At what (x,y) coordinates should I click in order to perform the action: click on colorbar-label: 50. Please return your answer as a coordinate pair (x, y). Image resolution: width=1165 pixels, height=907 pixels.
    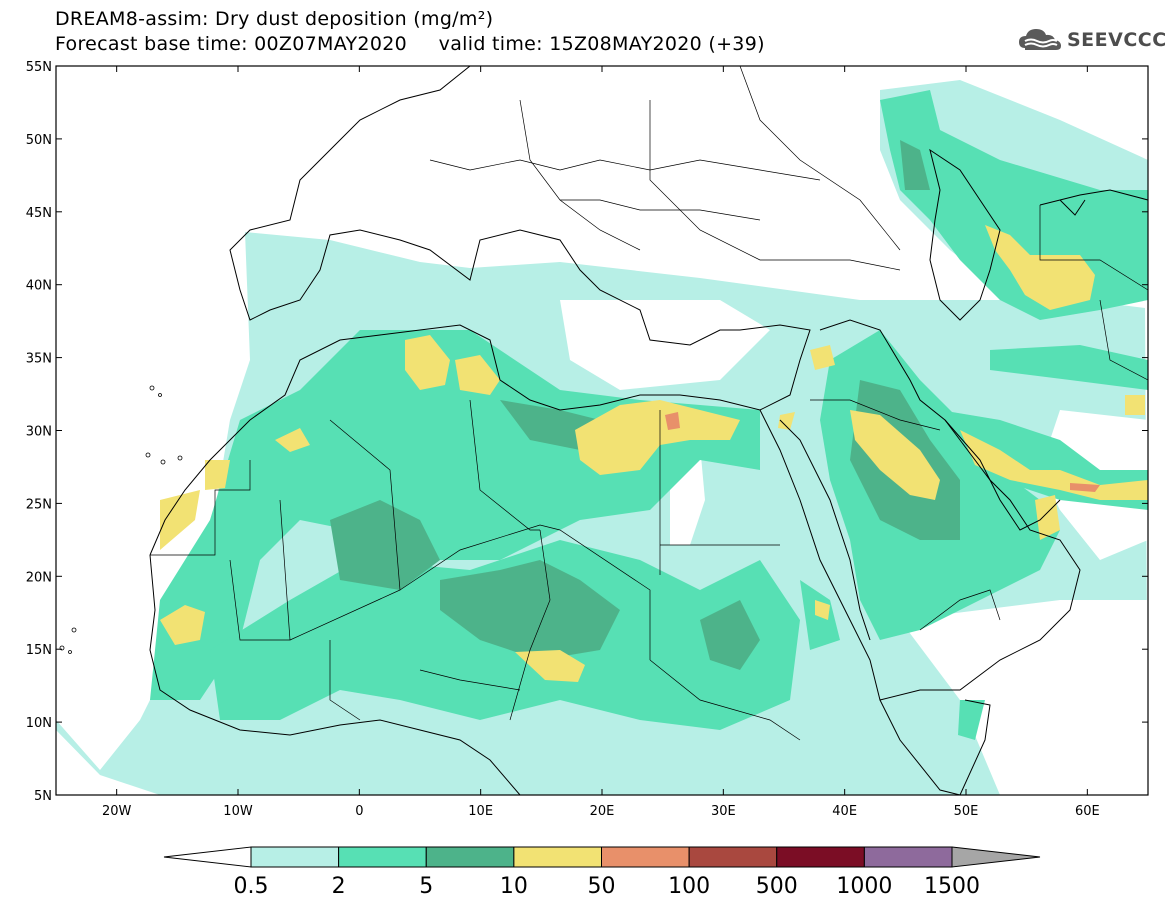
    Looking at the image, I should click on (602, 886).